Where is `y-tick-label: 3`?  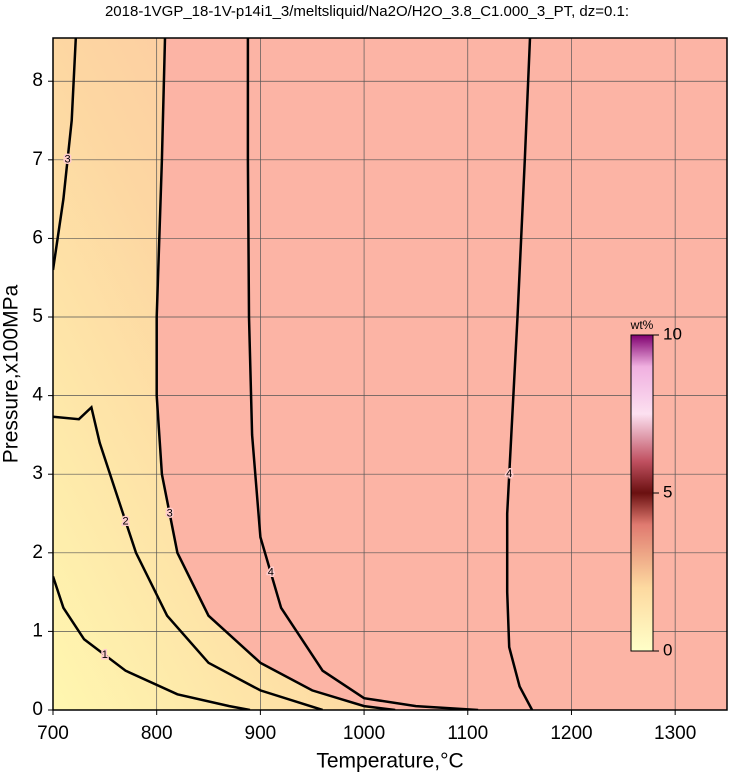 y-tick-label: 3 is located at coordinates (37, 473).